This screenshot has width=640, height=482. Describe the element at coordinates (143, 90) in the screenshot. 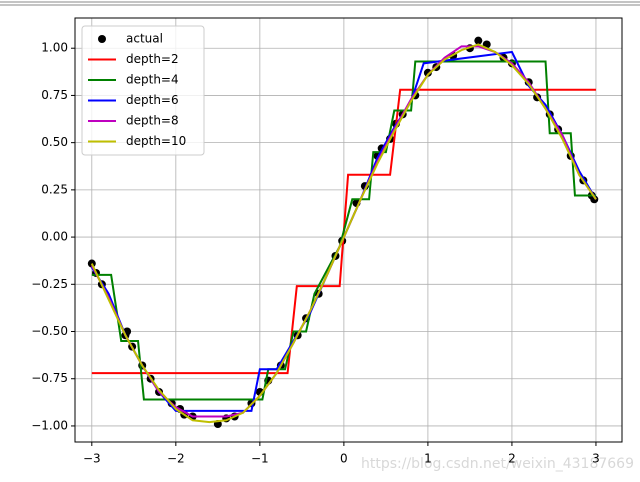

I see `legend-box` at that location.